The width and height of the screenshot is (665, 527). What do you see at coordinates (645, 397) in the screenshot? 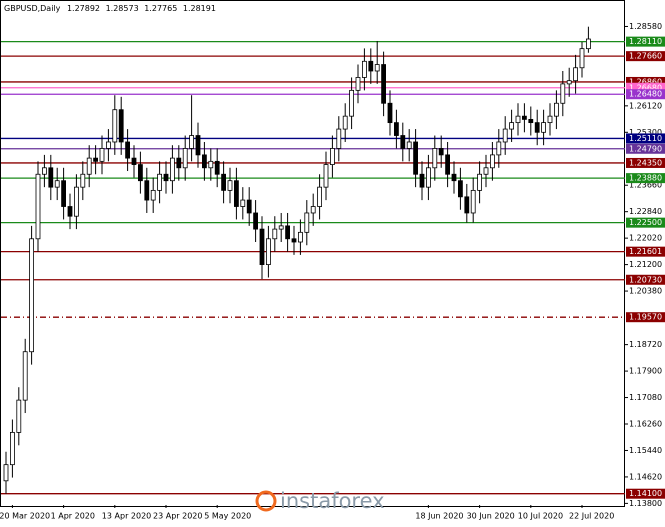
I see `y-tick-label: 1.17080` at bounding box center [645, 397].